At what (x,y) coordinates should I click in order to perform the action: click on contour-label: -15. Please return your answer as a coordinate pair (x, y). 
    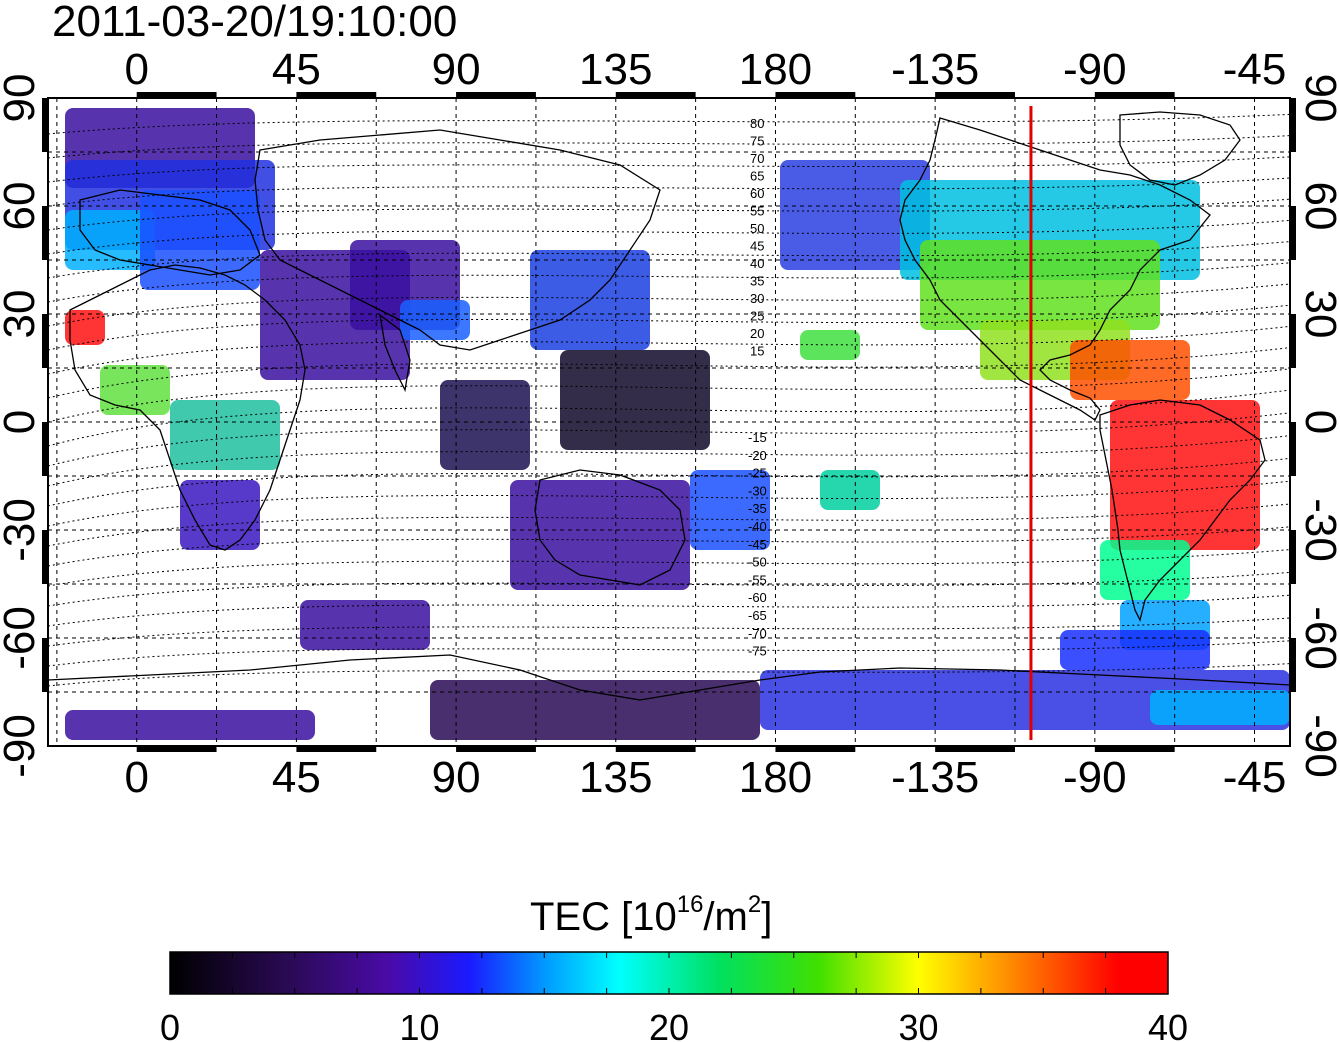
    Looking at the image, I should click on (757, 437).